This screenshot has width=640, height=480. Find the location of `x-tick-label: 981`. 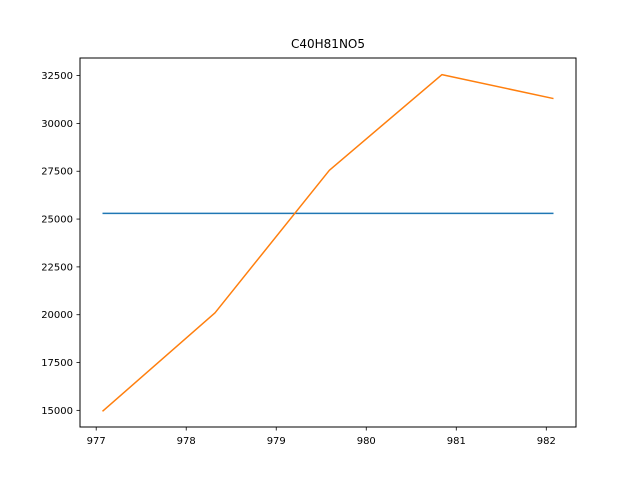

x-tick-label: 981 is located at coordinates (456, 441).